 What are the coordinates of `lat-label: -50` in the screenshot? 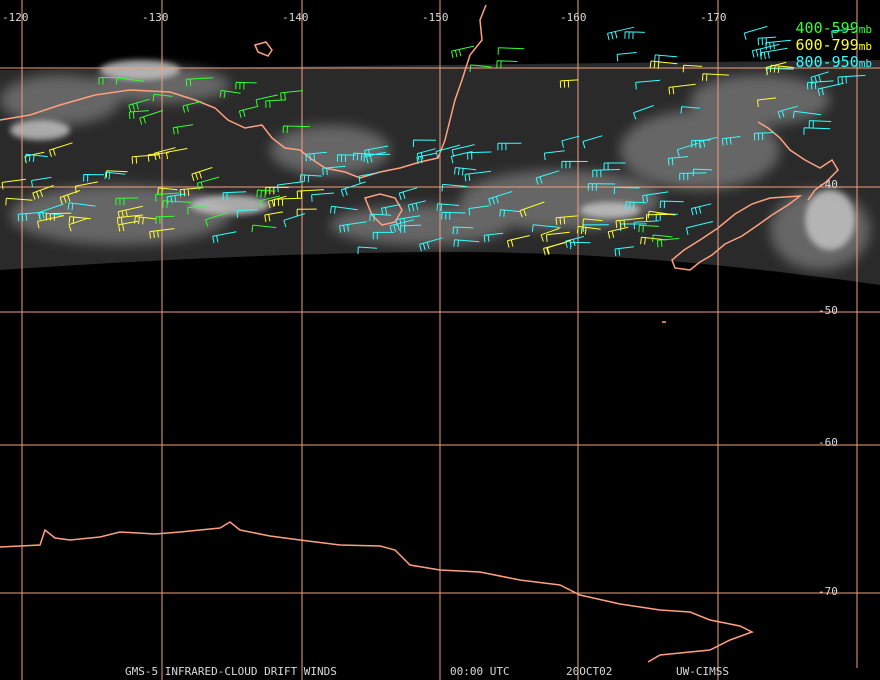 It's located at (828, 310).